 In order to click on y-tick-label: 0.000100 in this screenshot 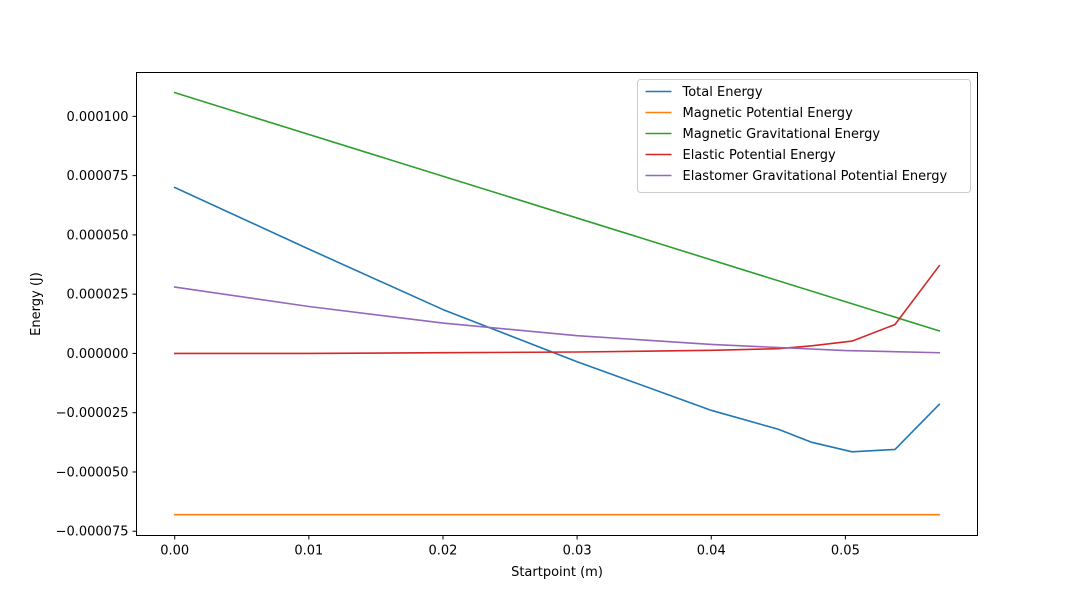, I will do `click(97, 117)`.